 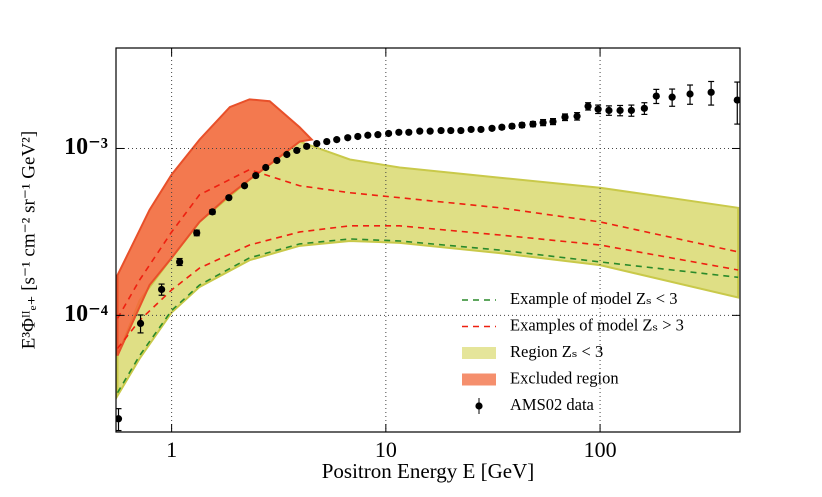 I want to click on x-tick-label: 1, so click(x=171, y=449).